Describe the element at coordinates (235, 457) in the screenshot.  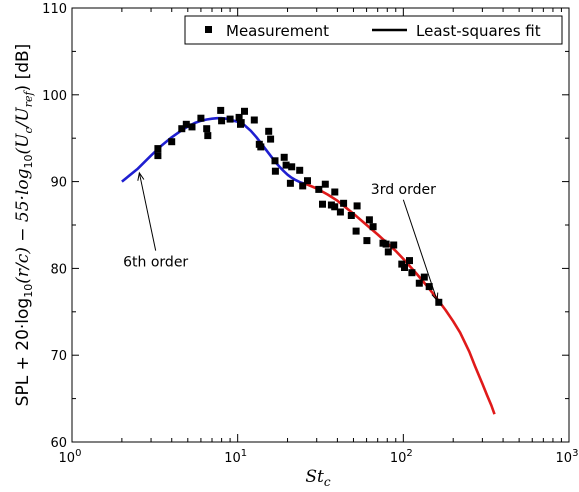
I see `x-tick-label: 10¹` at that location.